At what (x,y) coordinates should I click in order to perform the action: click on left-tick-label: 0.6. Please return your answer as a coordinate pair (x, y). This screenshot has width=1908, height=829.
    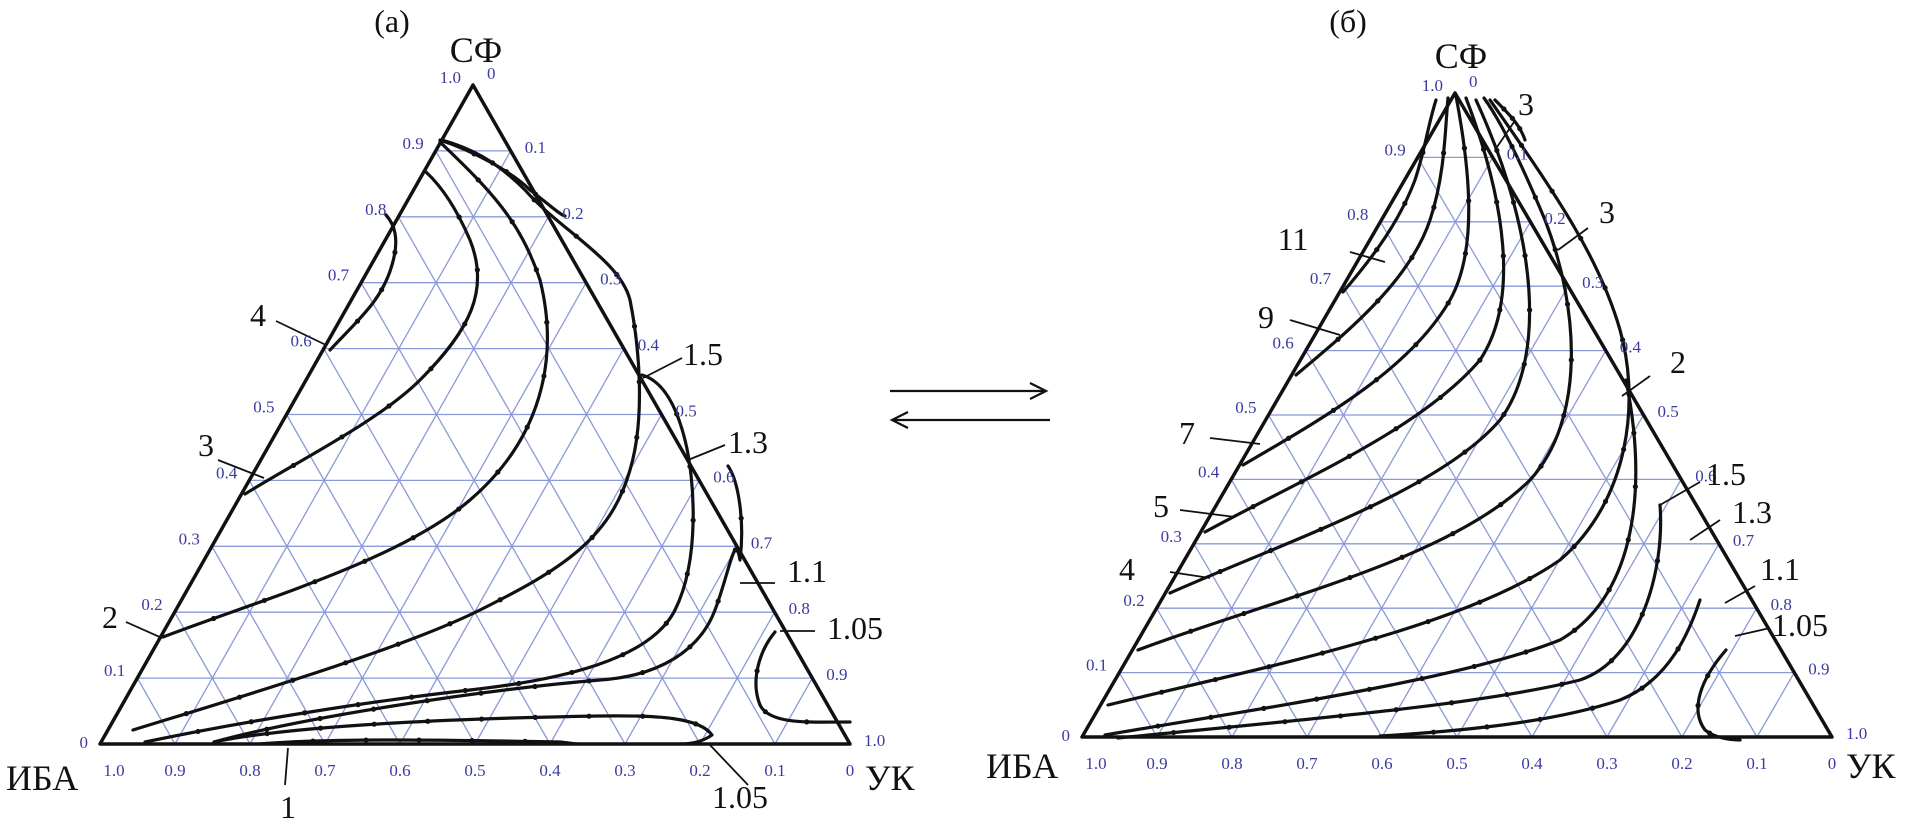
    Looking at the image, I should click on (301, 341).